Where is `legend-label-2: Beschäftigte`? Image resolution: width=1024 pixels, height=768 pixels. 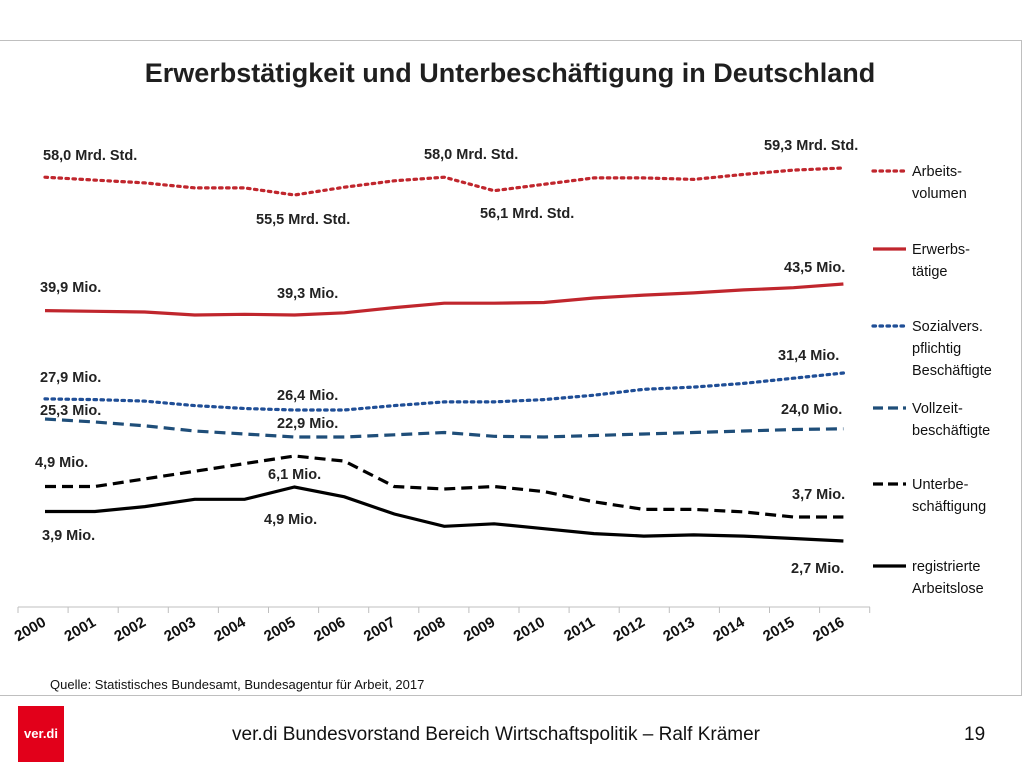
legend-label-2: Beschäftigte is located at coordinates (952, 371).